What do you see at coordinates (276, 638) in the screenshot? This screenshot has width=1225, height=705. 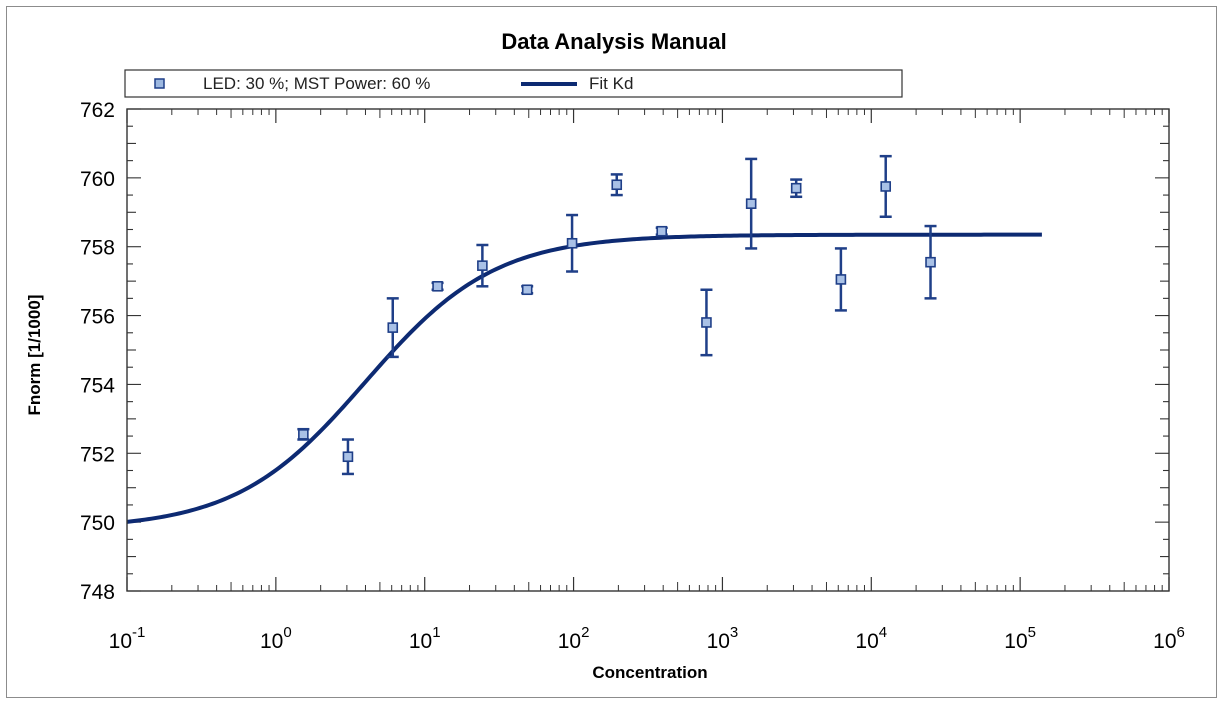 I see `x-tick-label: 10⁰` at bounding box center [276, 638].